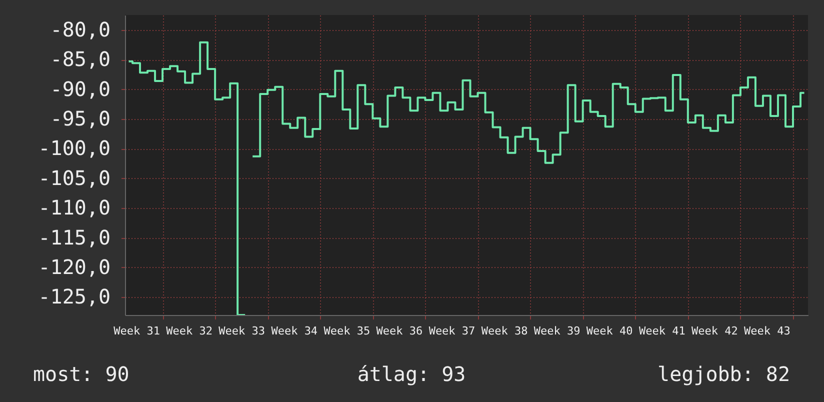 This screenshot has width=824, height=402. Describe the element at coordinates (137, 331) in the screenshot. I see `x-tick-label: Week 31` at that location.